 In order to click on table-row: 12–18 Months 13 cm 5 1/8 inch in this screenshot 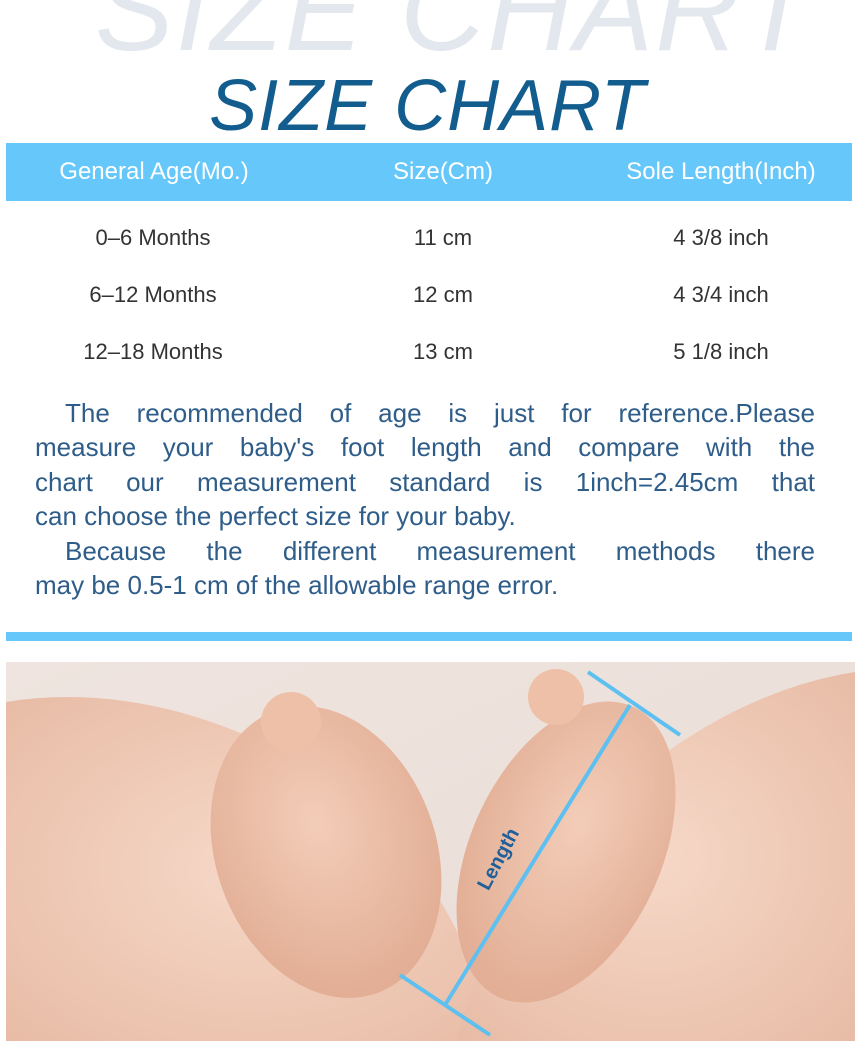, I will do `click(427, 359)`.